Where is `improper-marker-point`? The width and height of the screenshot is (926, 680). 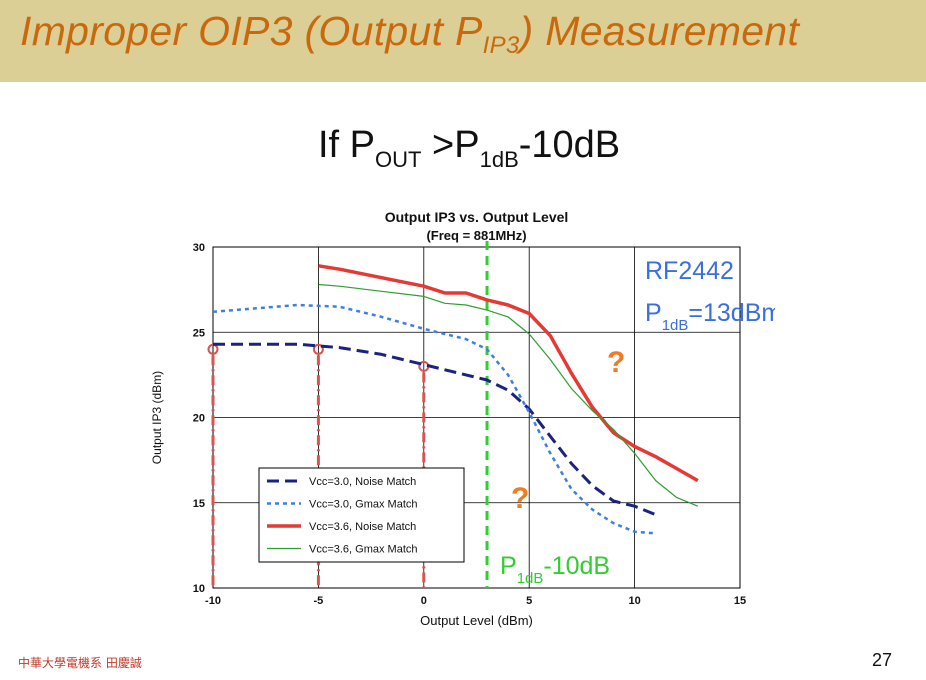
improper-marker-point is located at coordinates (318, 349).